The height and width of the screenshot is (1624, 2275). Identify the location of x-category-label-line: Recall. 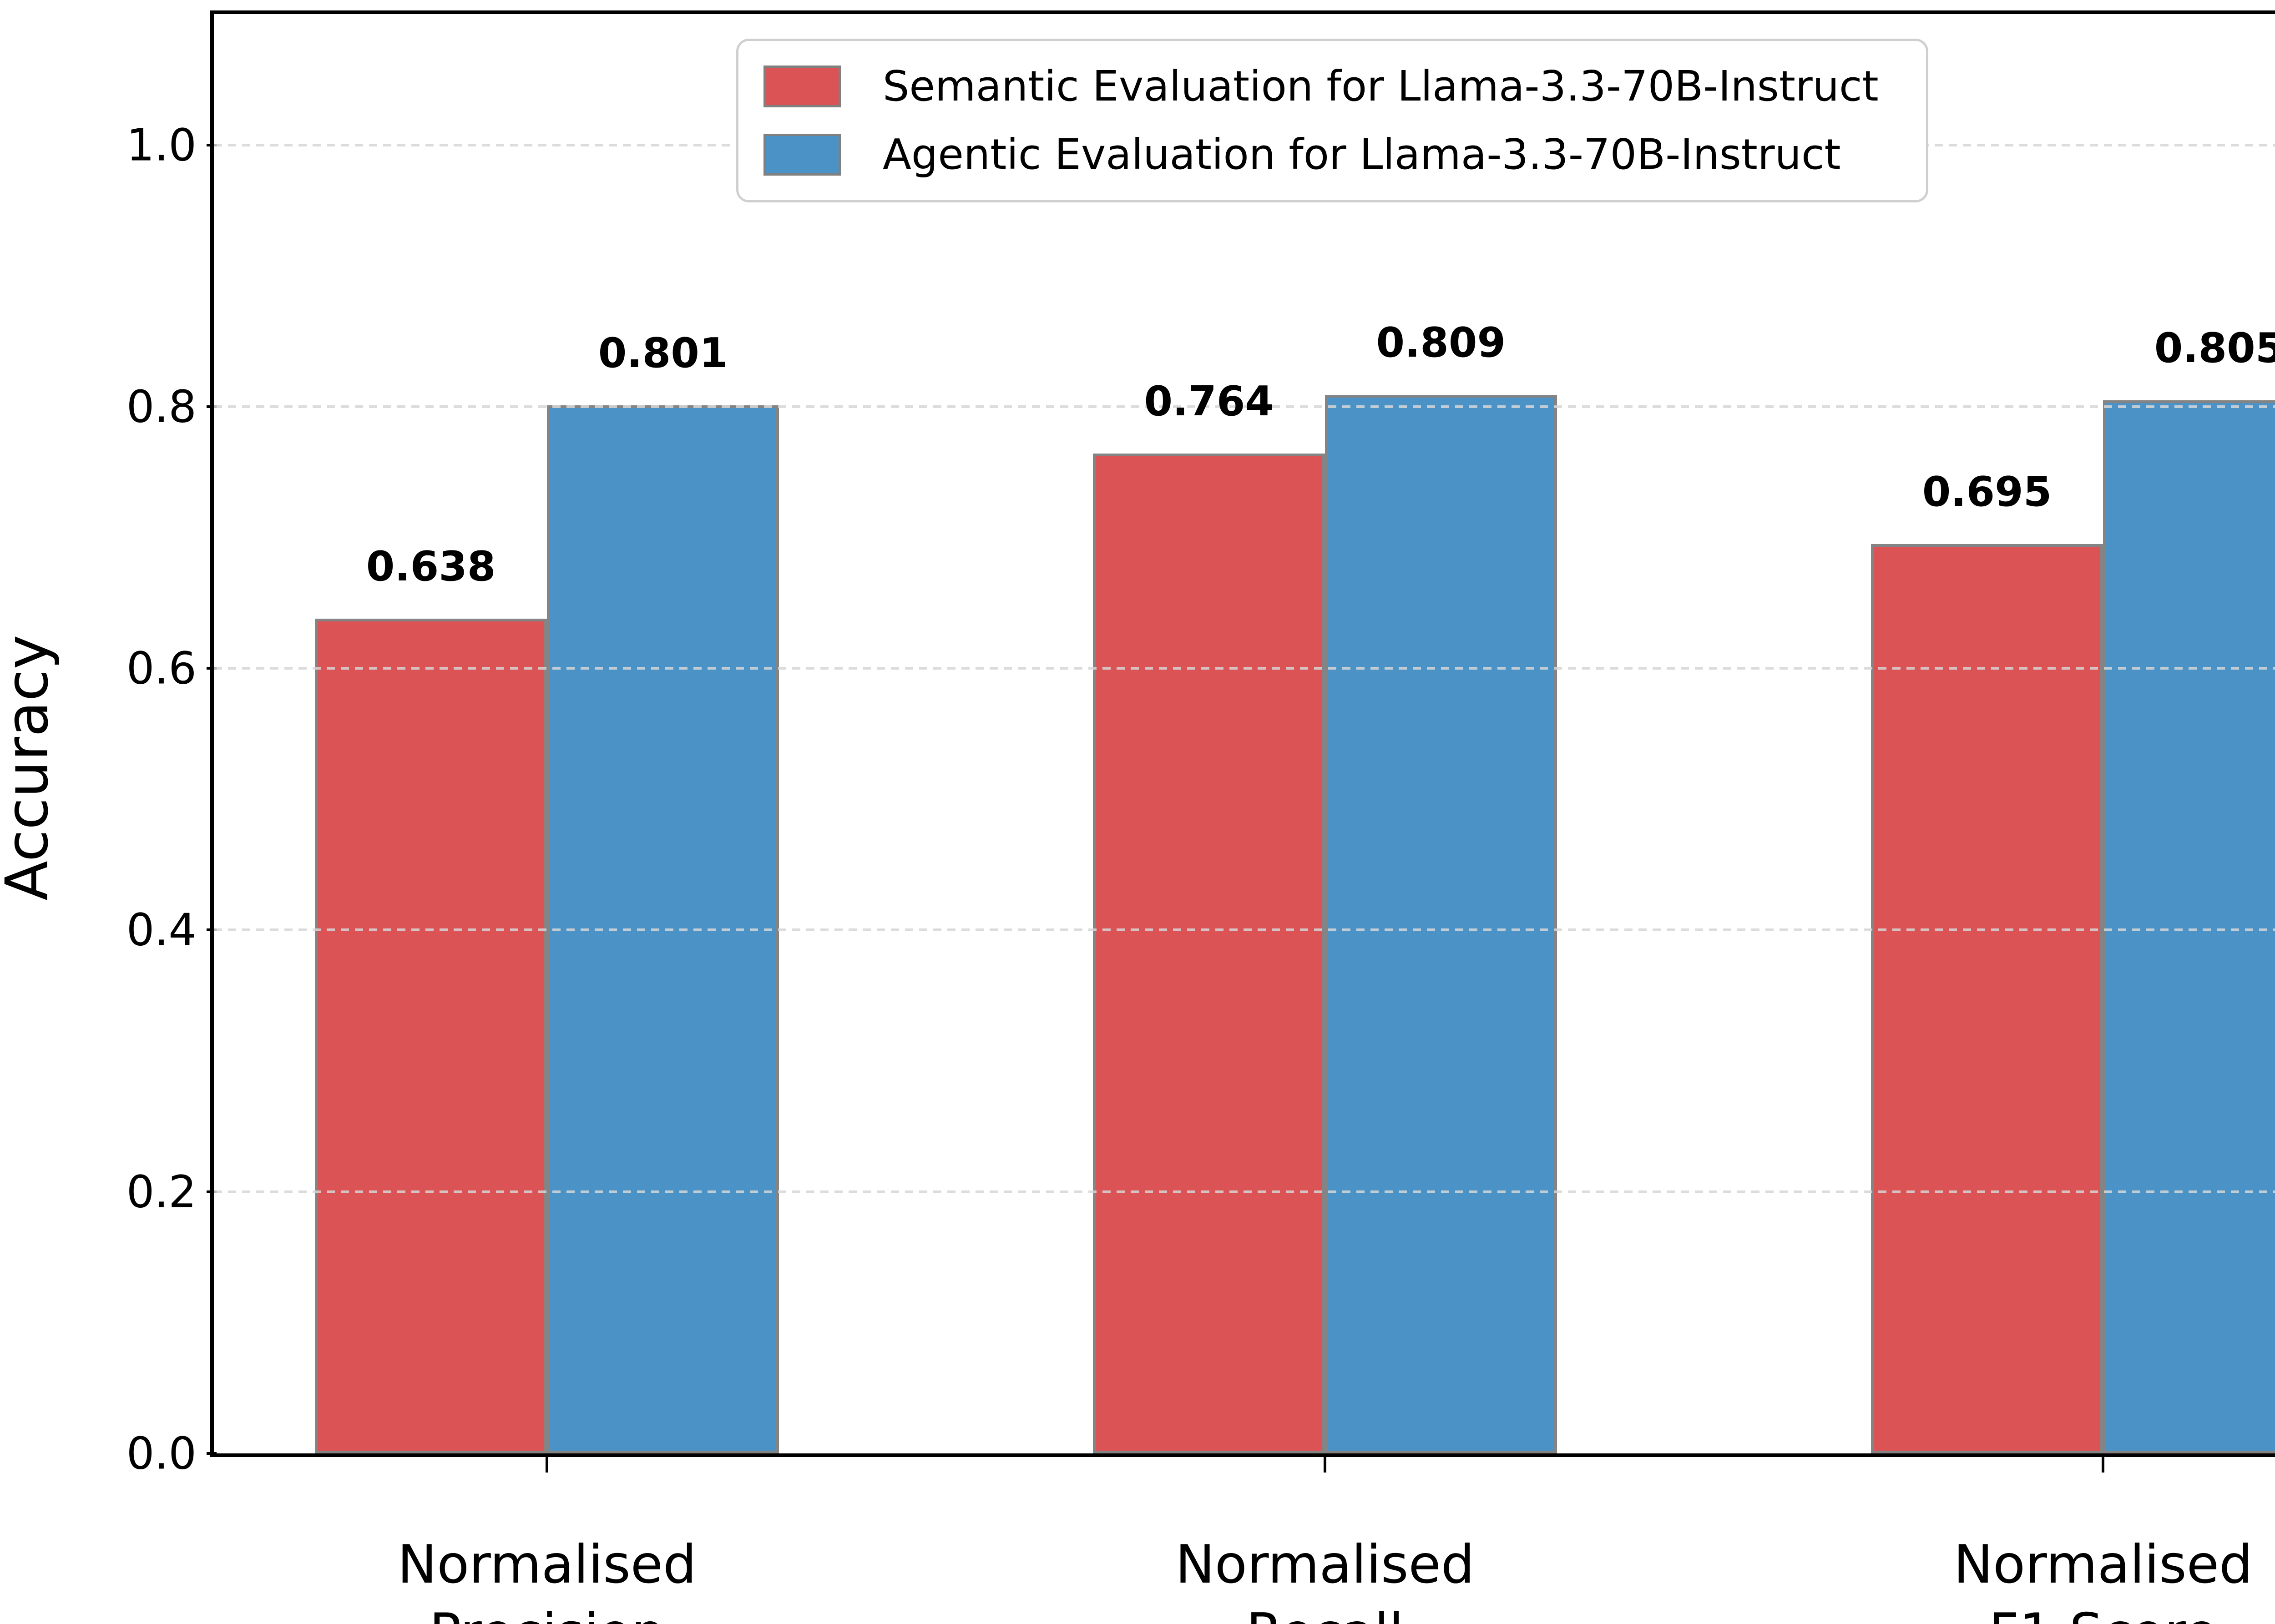
(1325, 1611).